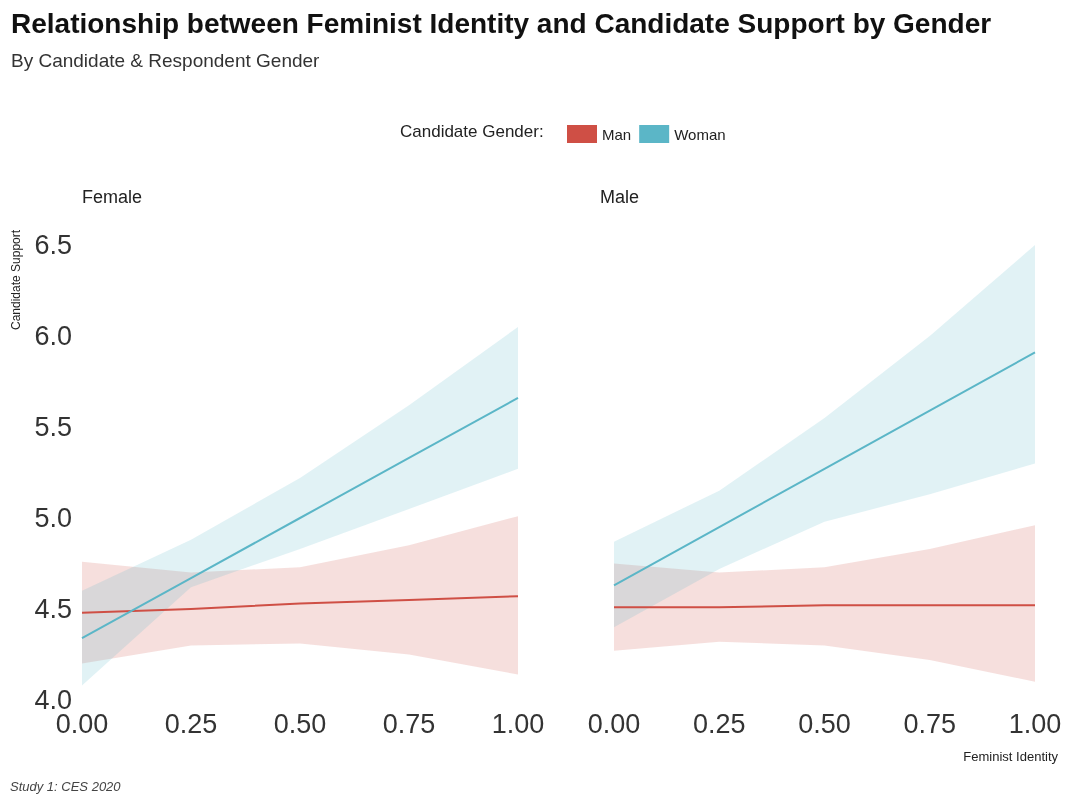 The image size is (1072, 800). What do you see at coordinates (53, 518) in the screenshot?
I see `y-tick-label: 5.0` at bounding box center [53, 518].